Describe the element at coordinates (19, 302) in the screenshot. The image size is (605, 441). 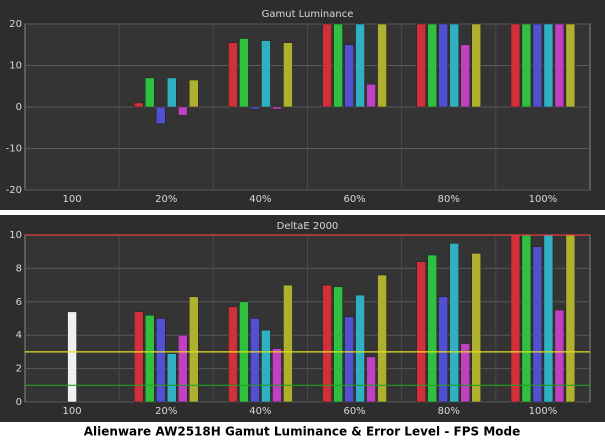
I see `y-tick-label: 6` at that location.